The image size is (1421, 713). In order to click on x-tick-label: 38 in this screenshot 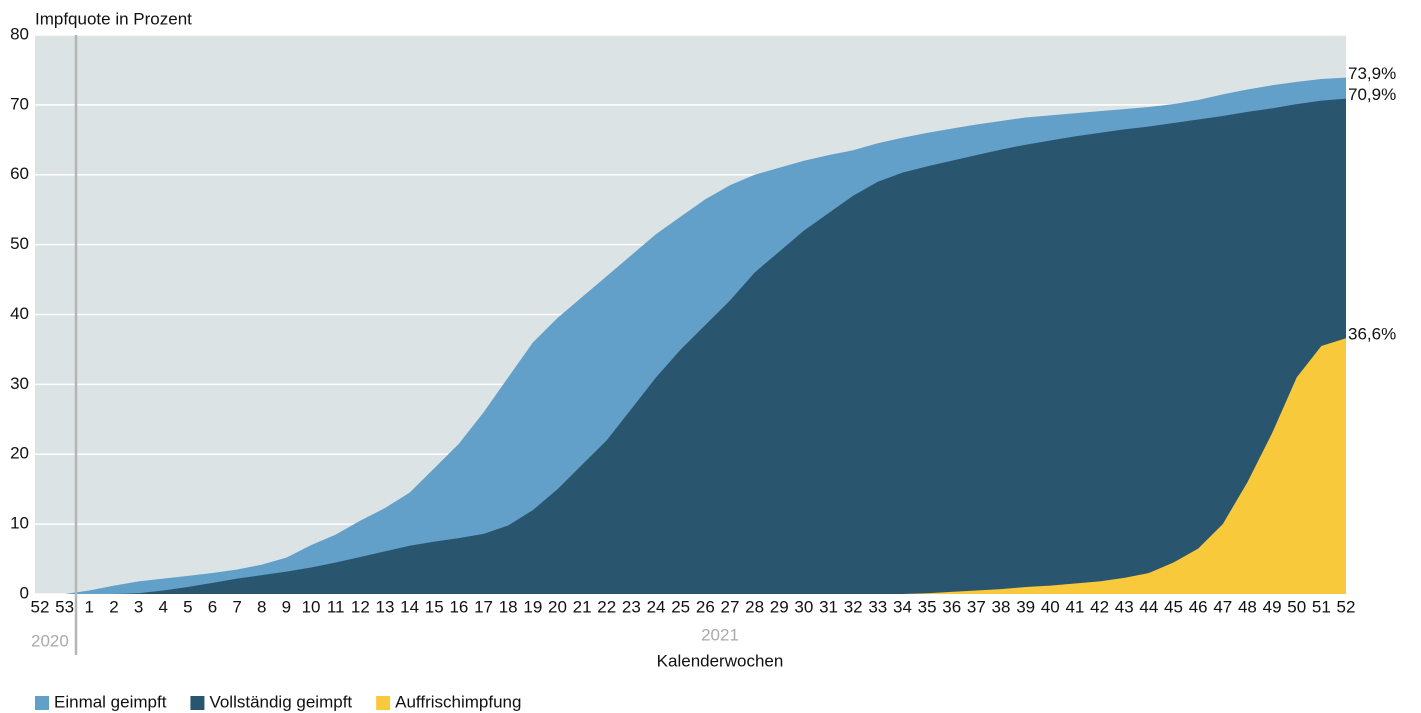, I will do `click(1001, 606)`.